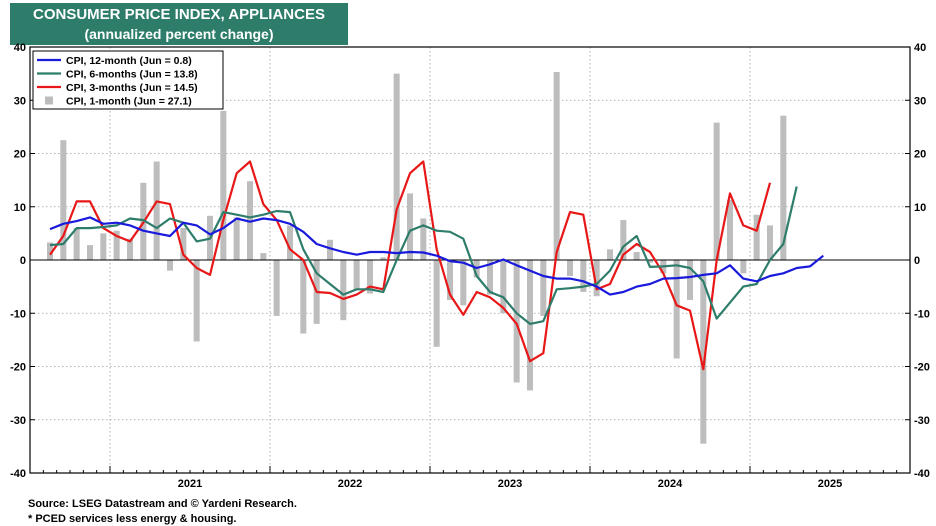 This screenshot has width=936, height=526. I want to click on x-year-label: 2021, so click(190, 484).